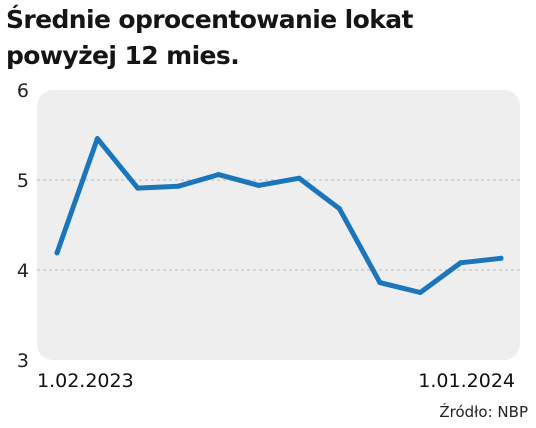  Describe the element at coordinates (466, 381) in the screenshot. I see `x-tick-label-end: 1.01.2024` at that location.